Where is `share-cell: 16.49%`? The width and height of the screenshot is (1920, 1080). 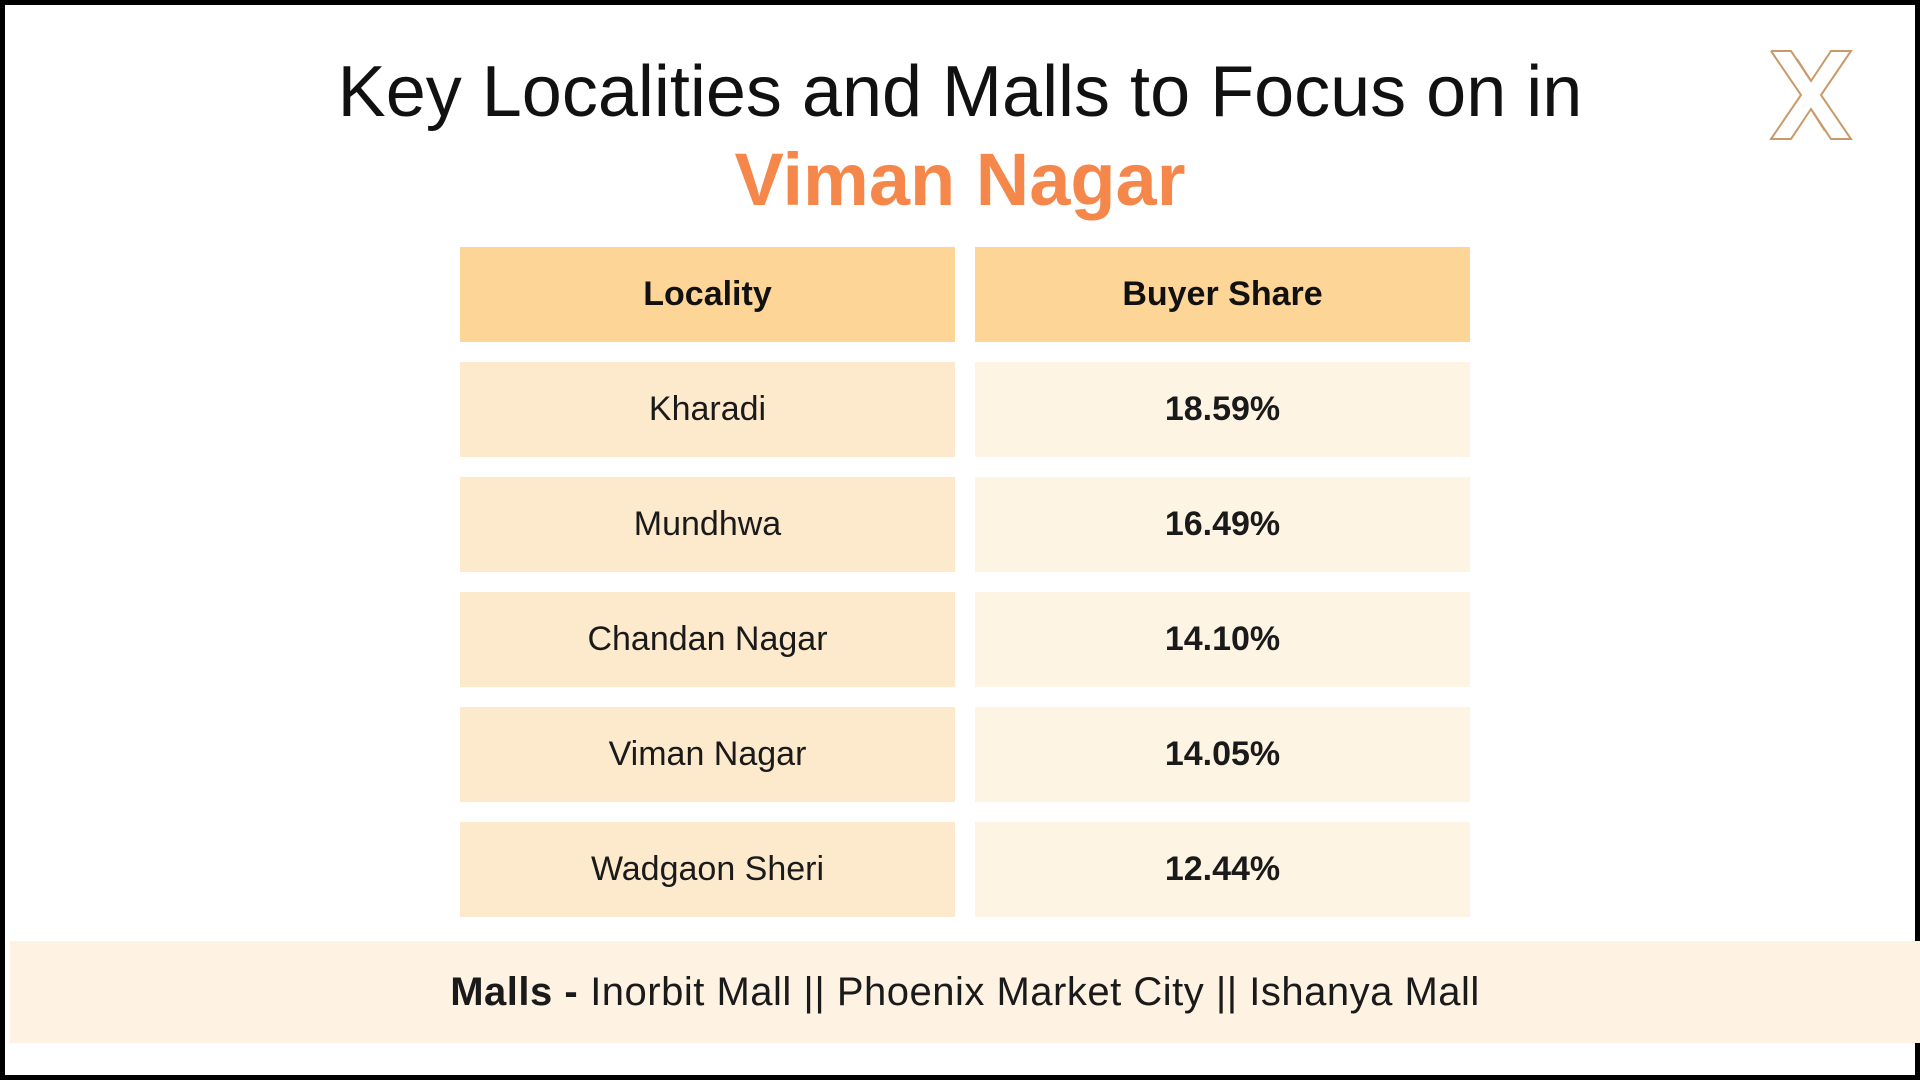 share-cell: 16.49% is located at coordinates (1222, 524).